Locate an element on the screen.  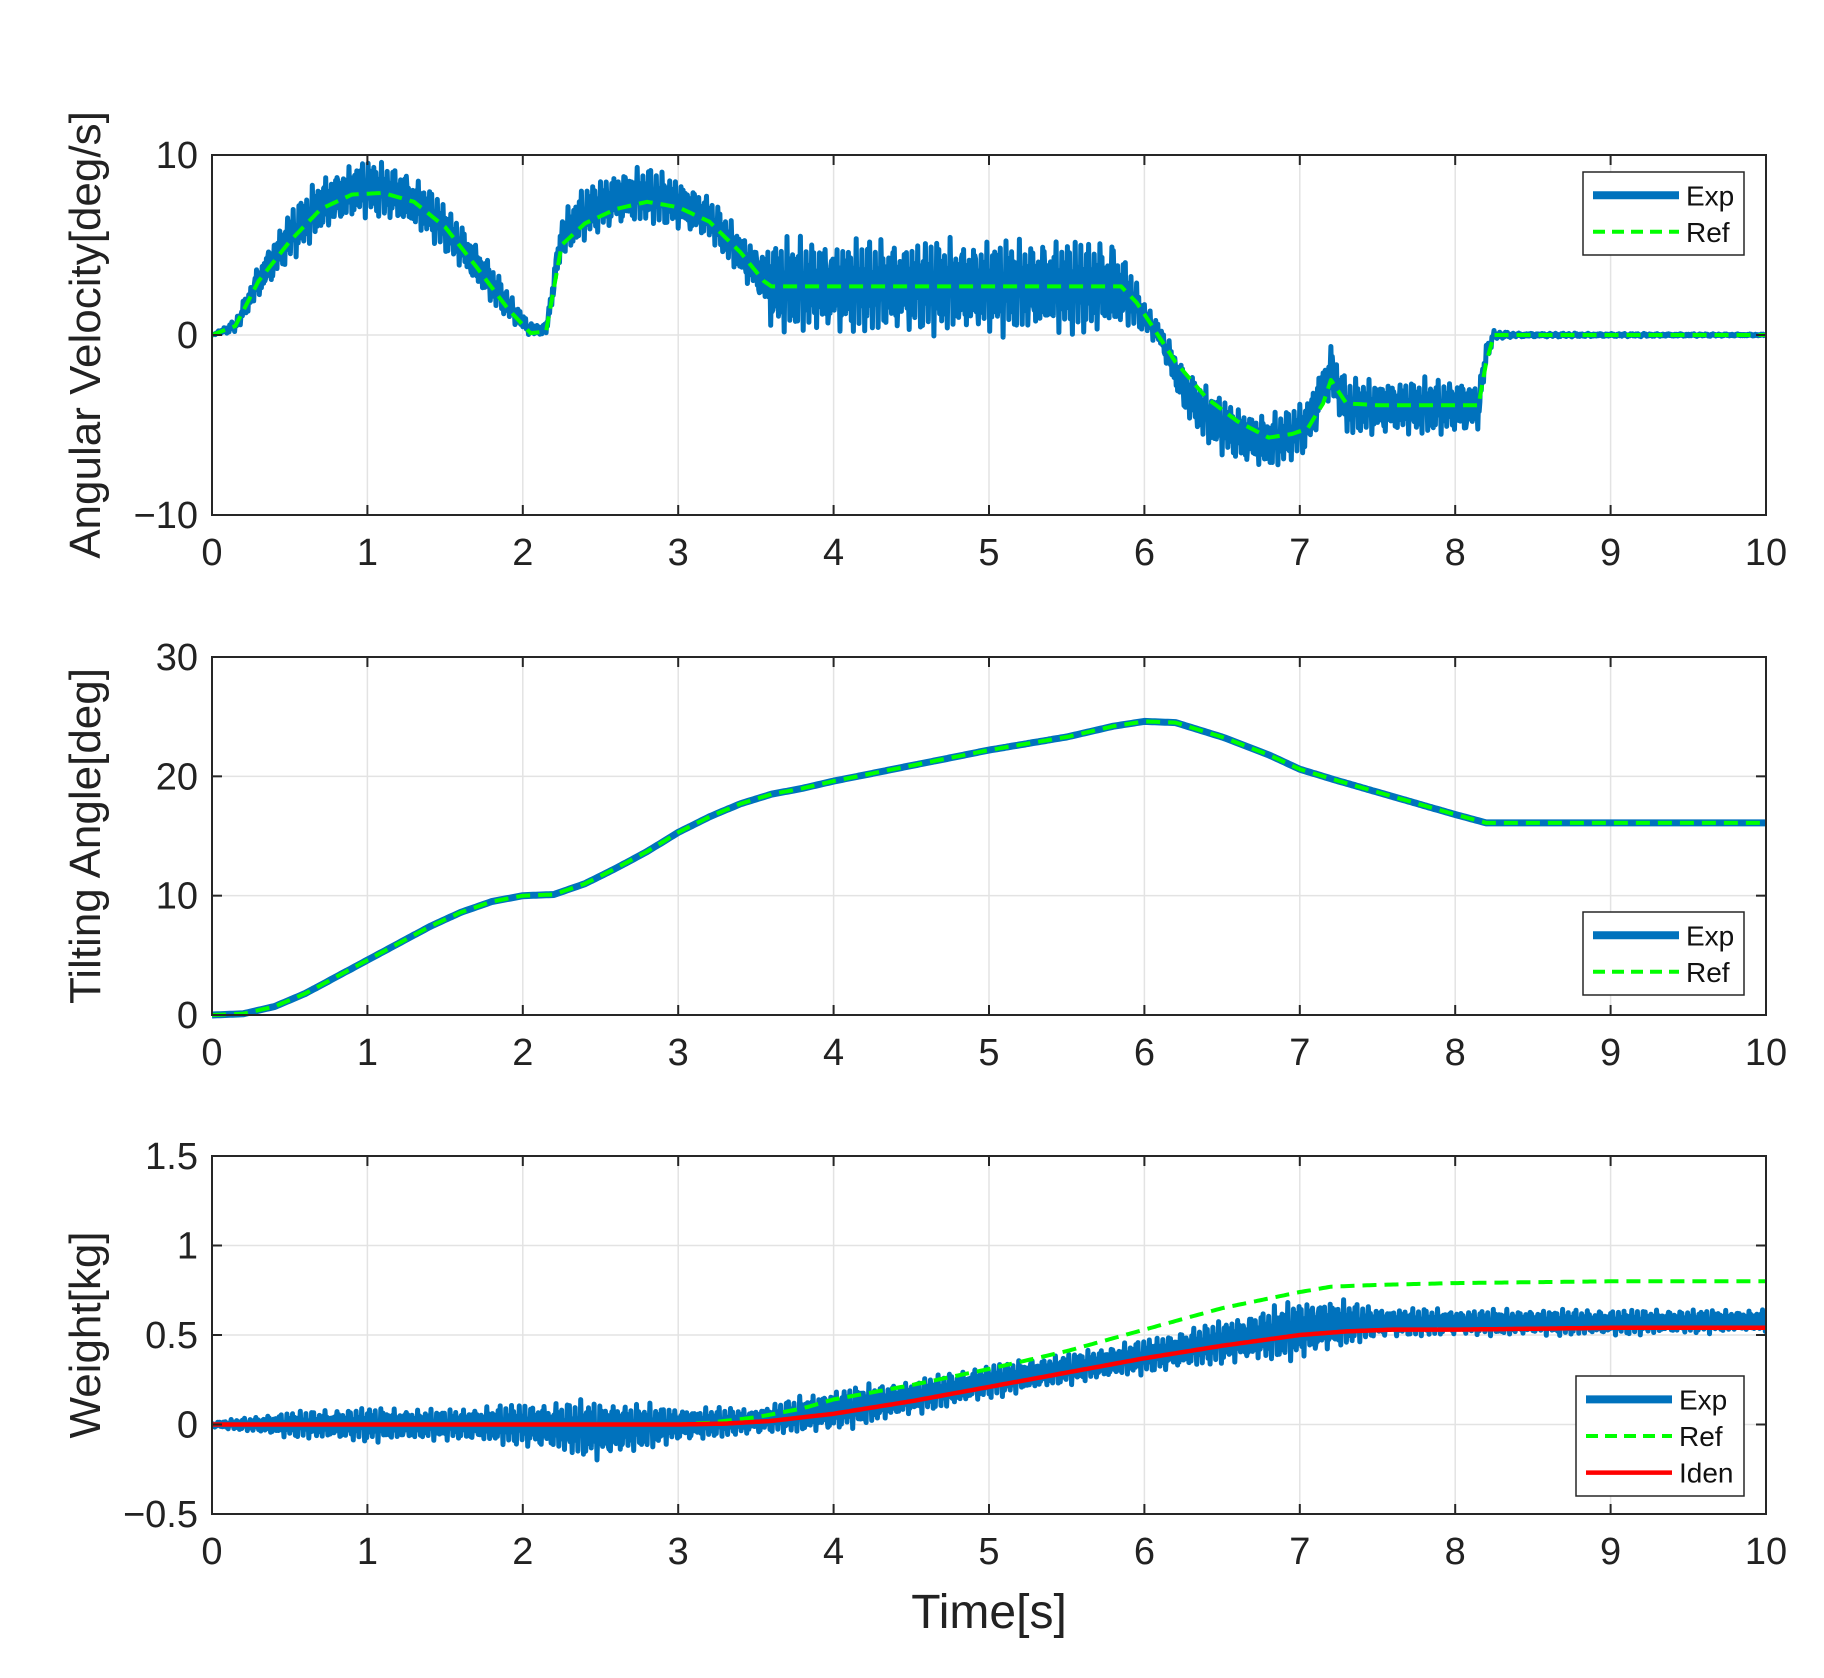
legend-label-iden: Iden is located at coordinates (1706, 1473).